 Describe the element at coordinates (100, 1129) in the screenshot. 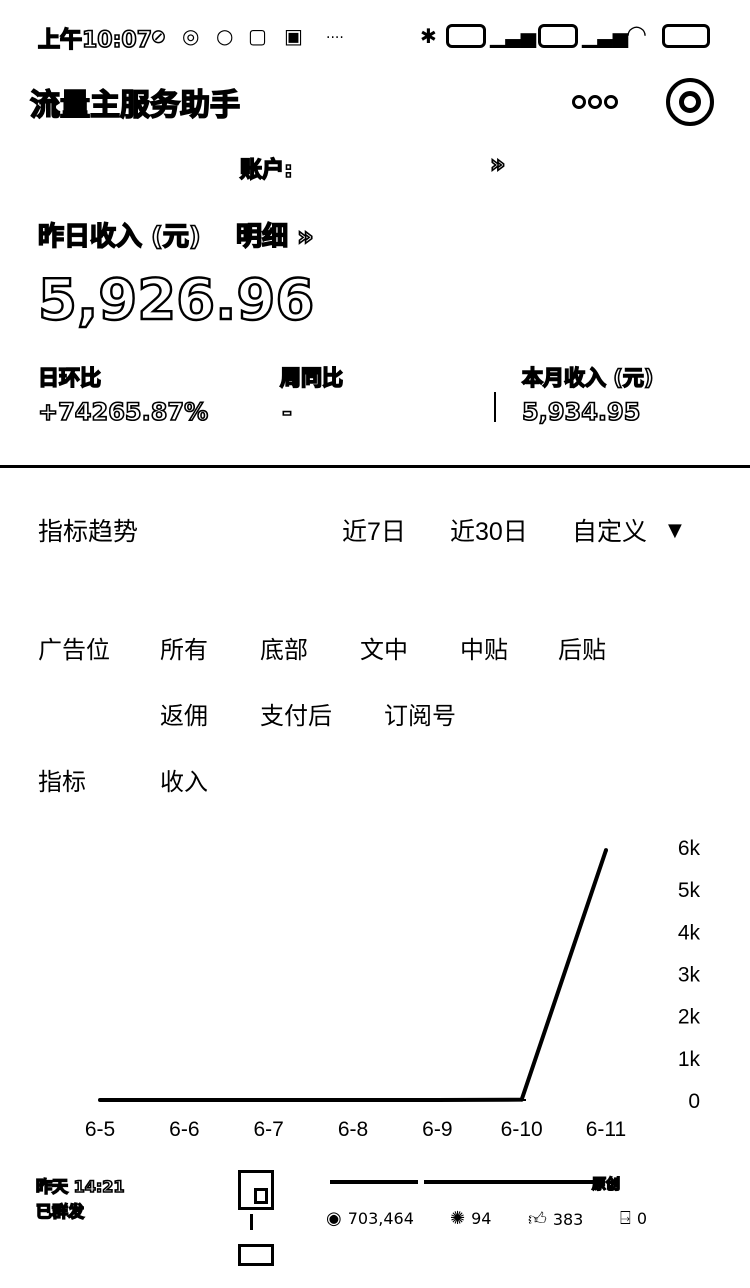

I see `x-tick-label: 6-5` at that location.